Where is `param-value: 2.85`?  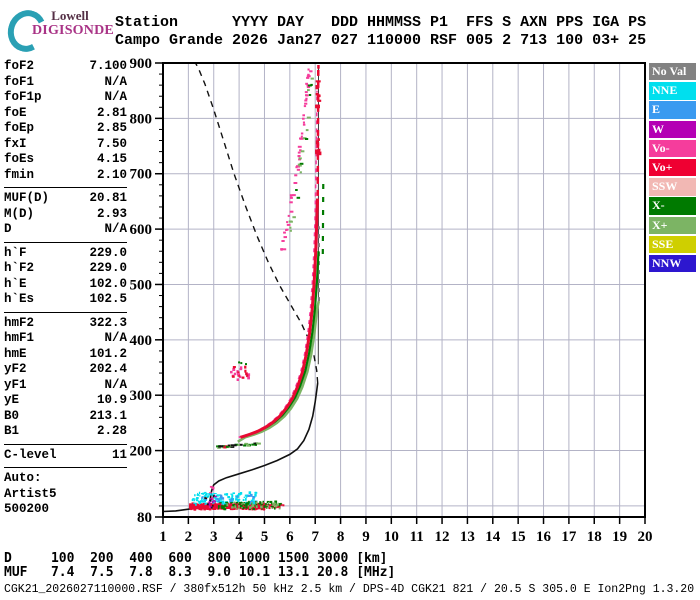
param-value: 2.85 is located at coordinates (111, 128).